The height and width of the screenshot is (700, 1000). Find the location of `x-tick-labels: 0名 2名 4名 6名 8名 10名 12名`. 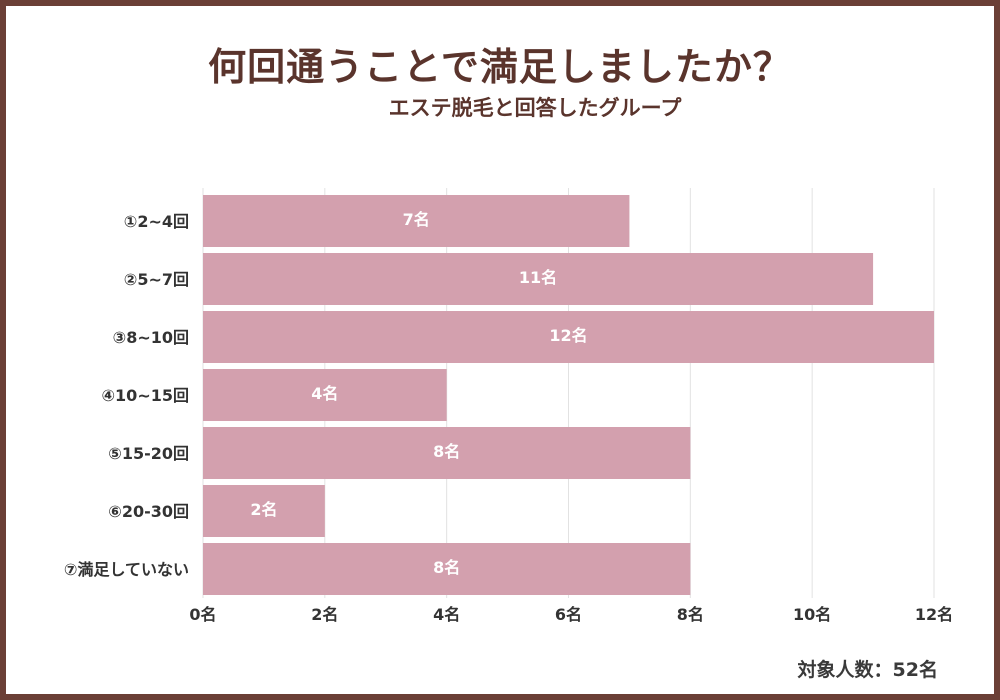

x-tick-labels: 0名 2名 4名 6名 8名 10名 12名 is located at coordinates (571, 614).